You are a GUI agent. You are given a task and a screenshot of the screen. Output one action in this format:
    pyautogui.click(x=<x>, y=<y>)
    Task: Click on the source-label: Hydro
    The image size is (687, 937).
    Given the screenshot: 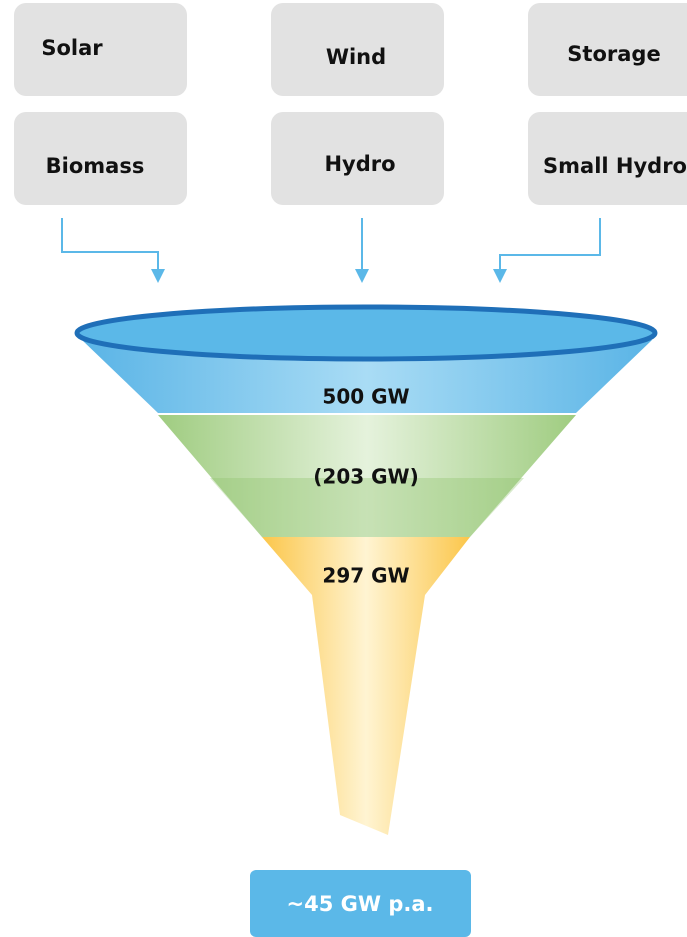 What is the action you would take?
    pyautogui.click(x=359, y=164)
    